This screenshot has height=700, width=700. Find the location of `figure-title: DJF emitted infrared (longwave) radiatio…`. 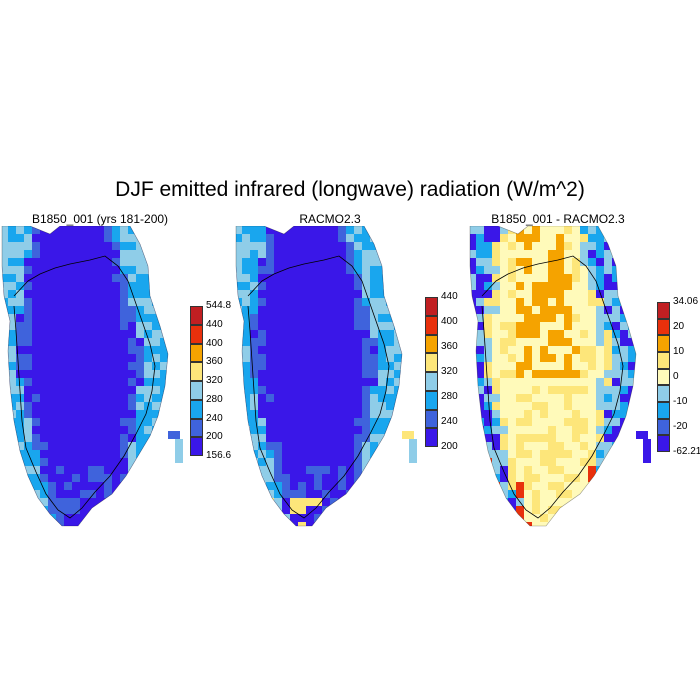

figure-title: DJF emitted infrared (longwave) radiatio… is located at coordinates (350, 189).